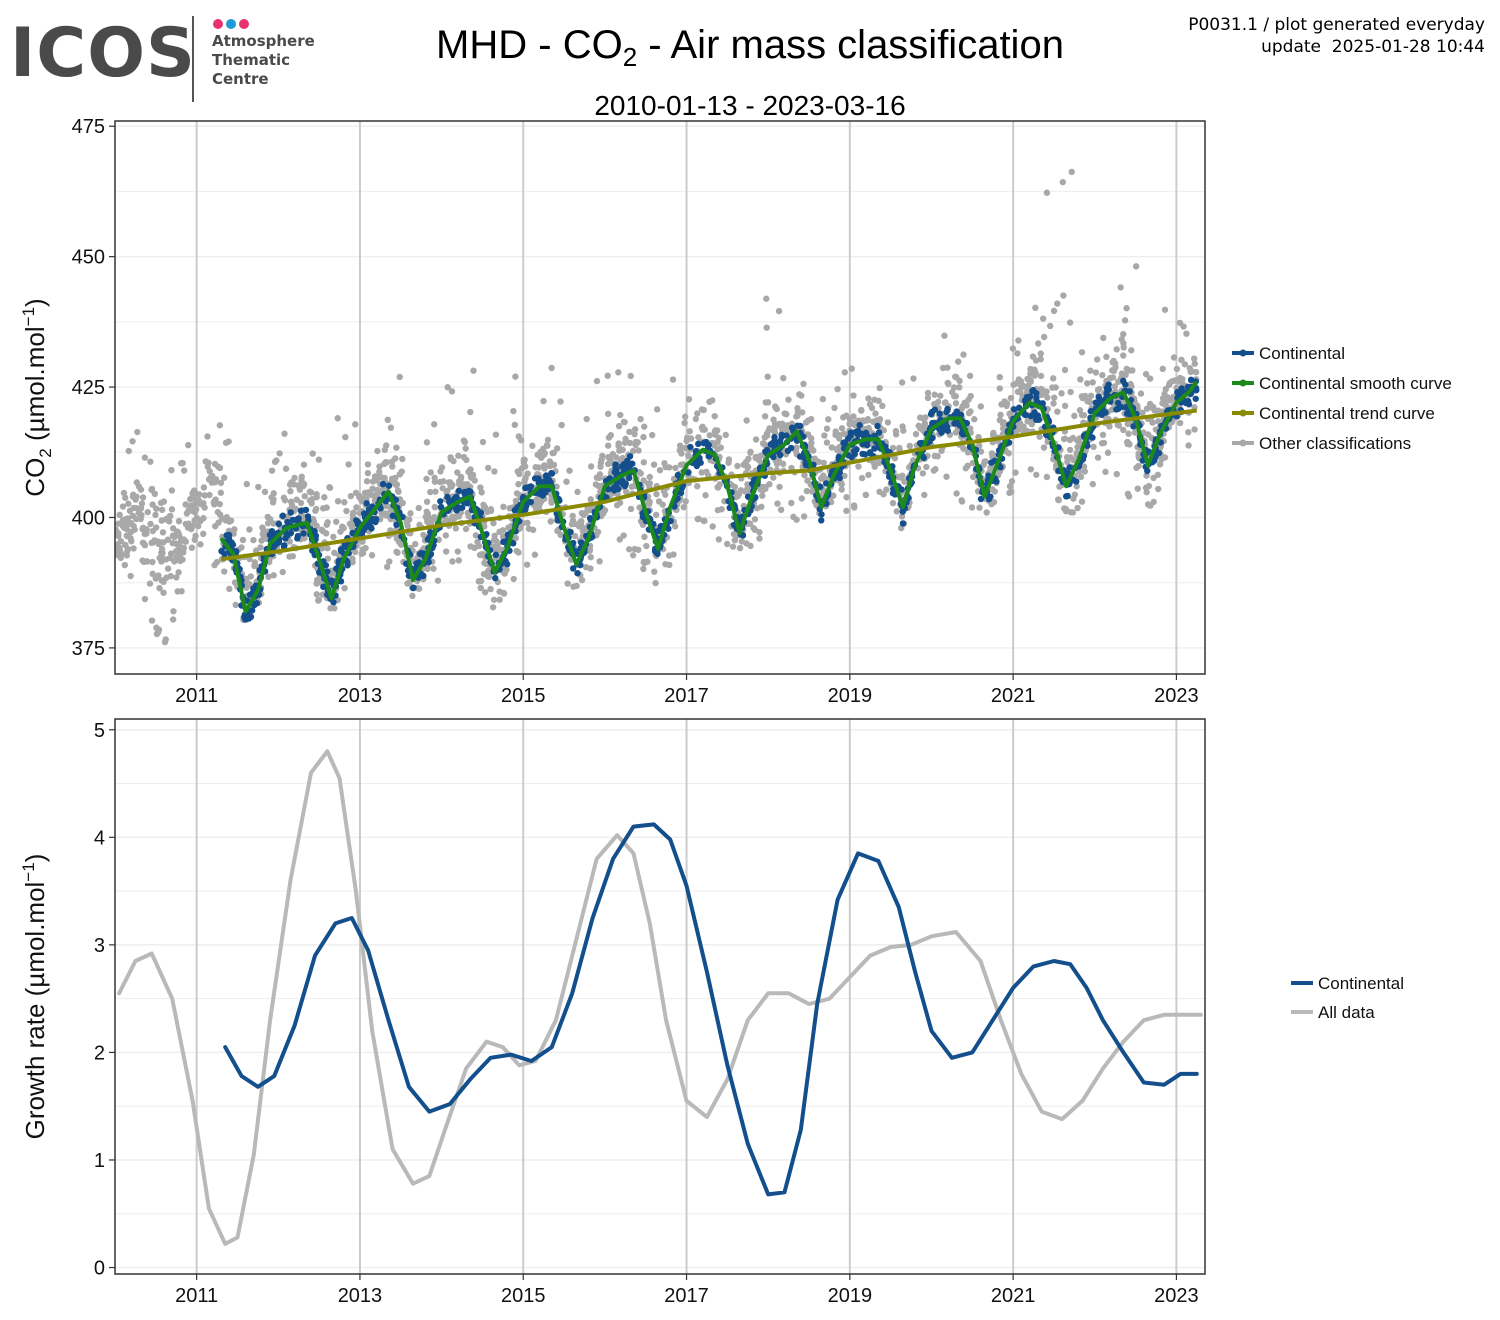  What do you see at coordinates (1243, 353) in the screenshot?
I see `legend-key-point` at bounding box center [1243, 353].